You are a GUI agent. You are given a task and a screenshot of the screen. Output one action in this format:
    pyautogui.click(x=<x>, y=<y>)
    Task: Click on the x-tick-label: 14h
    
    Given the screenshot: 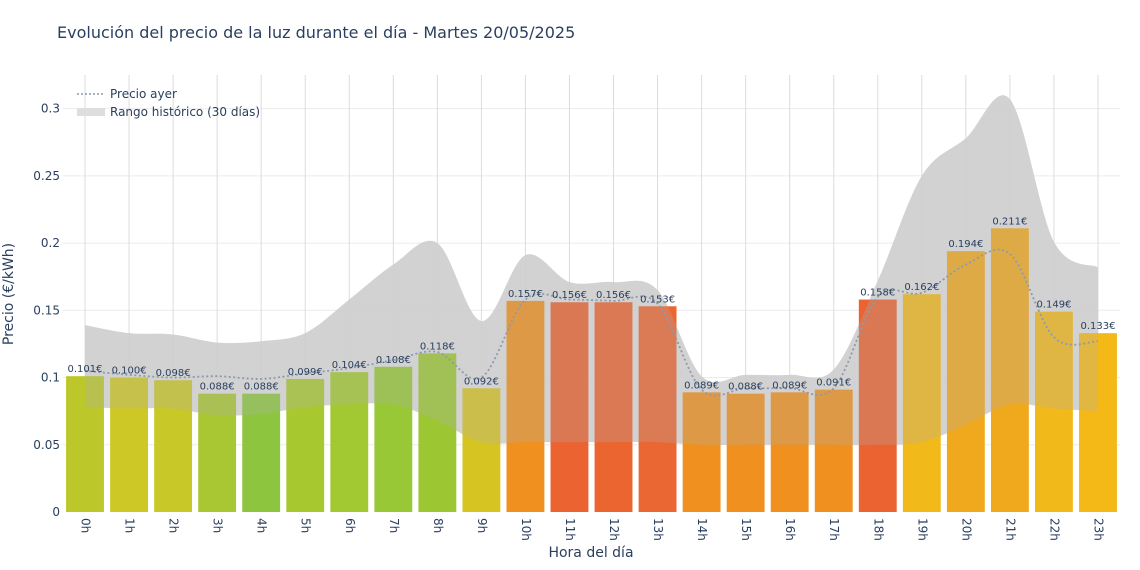 What is the action you would take?
    pyautogui.click(x=702, y=529)
    